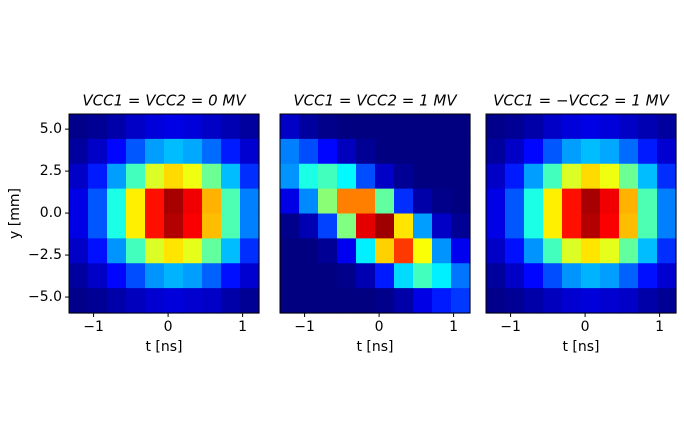 This screenshot has height=429, width=684. What do you see at coordinates (15, 213) in the screenshot?
I see `y-axis-label: y [mm]` at bounding box center [15, 213].